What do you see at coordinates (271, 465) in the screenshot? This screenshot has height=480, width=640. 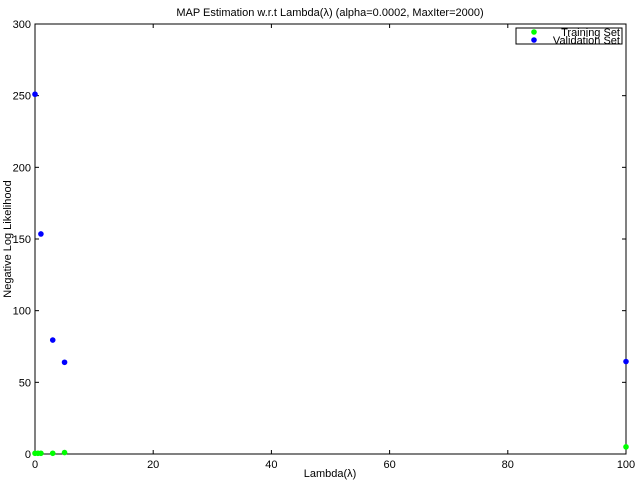 I see `x-tick-label: 40` at bounding box center [271, 465].